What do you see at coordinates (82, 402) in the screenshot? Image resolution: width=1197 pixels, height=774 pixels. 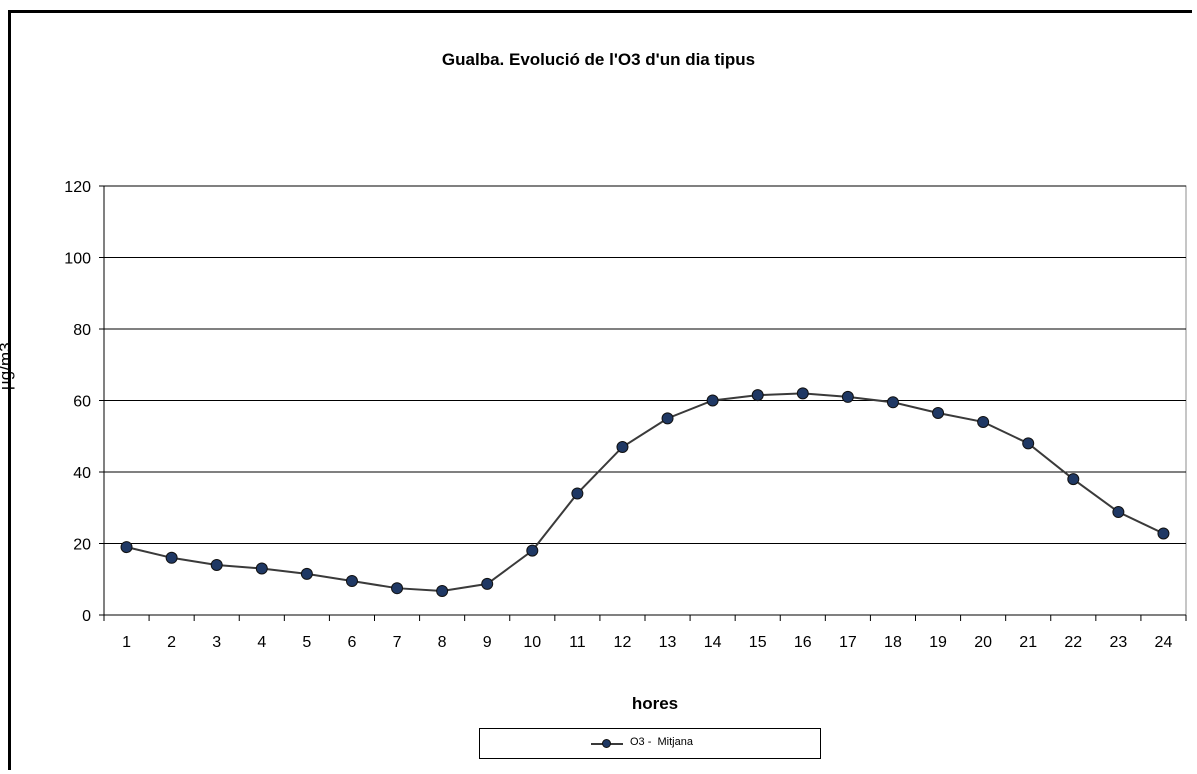 I see `y-tick-label: 60` at bounding box center [82, 402].